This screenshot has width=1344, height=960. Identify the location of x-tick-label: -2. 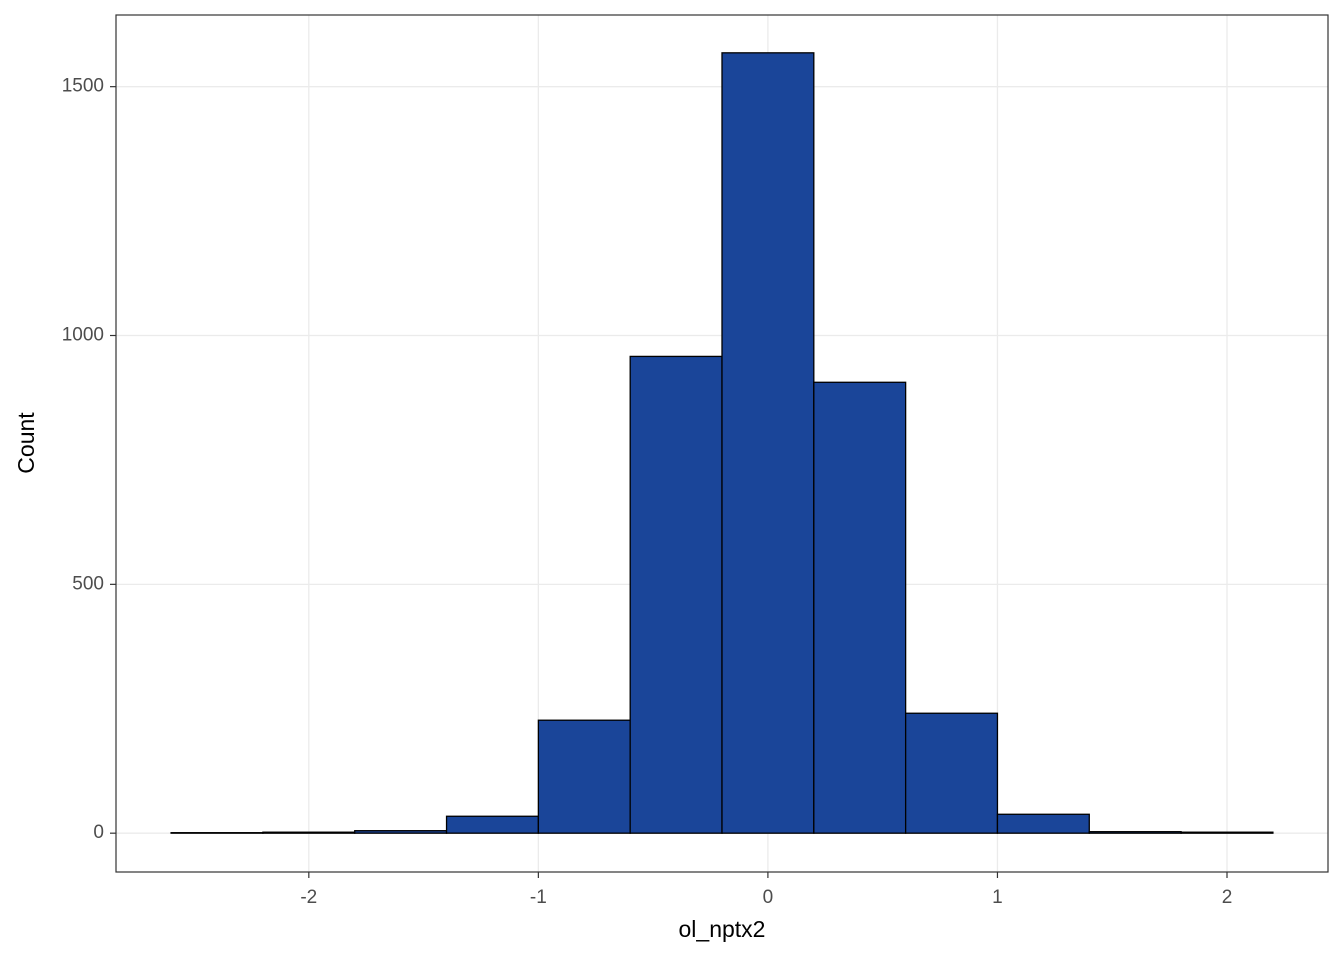
(308, 897).